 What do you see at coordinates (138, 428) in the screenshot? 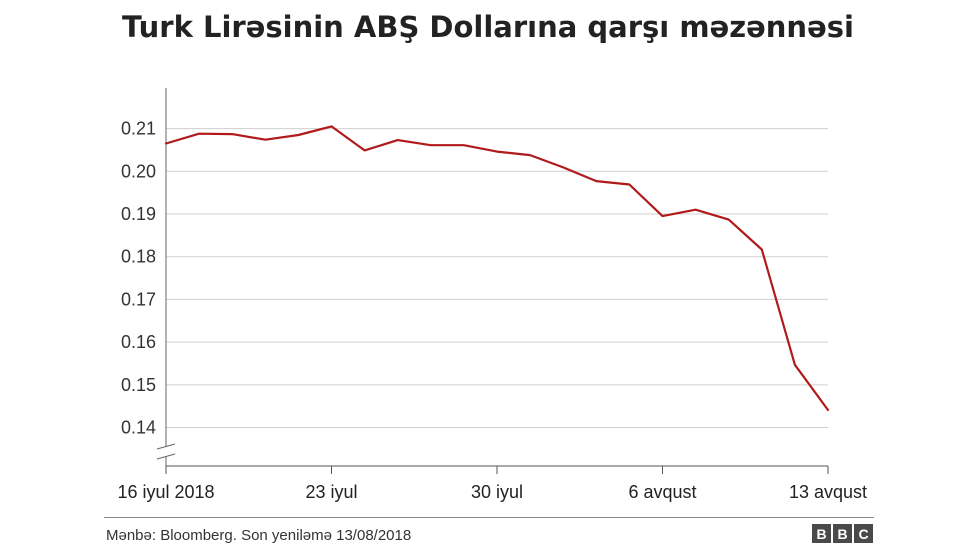
I see `y-tick-label: 0.14` at bounding box center [138, 428].